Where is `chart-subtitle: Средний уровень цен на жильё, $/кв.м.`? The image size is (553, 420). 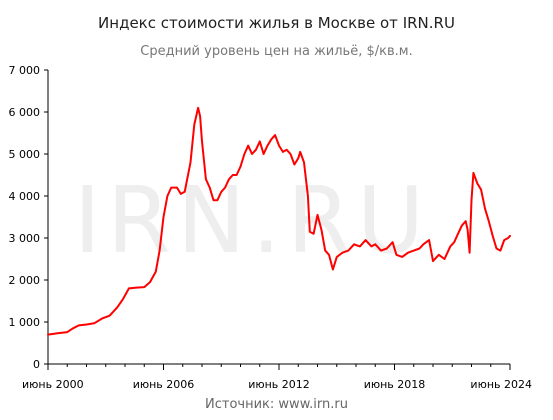 chart-subtitle: Средний уровень цен на жильё, $/кв.м. is located at coordinates (276, 51).